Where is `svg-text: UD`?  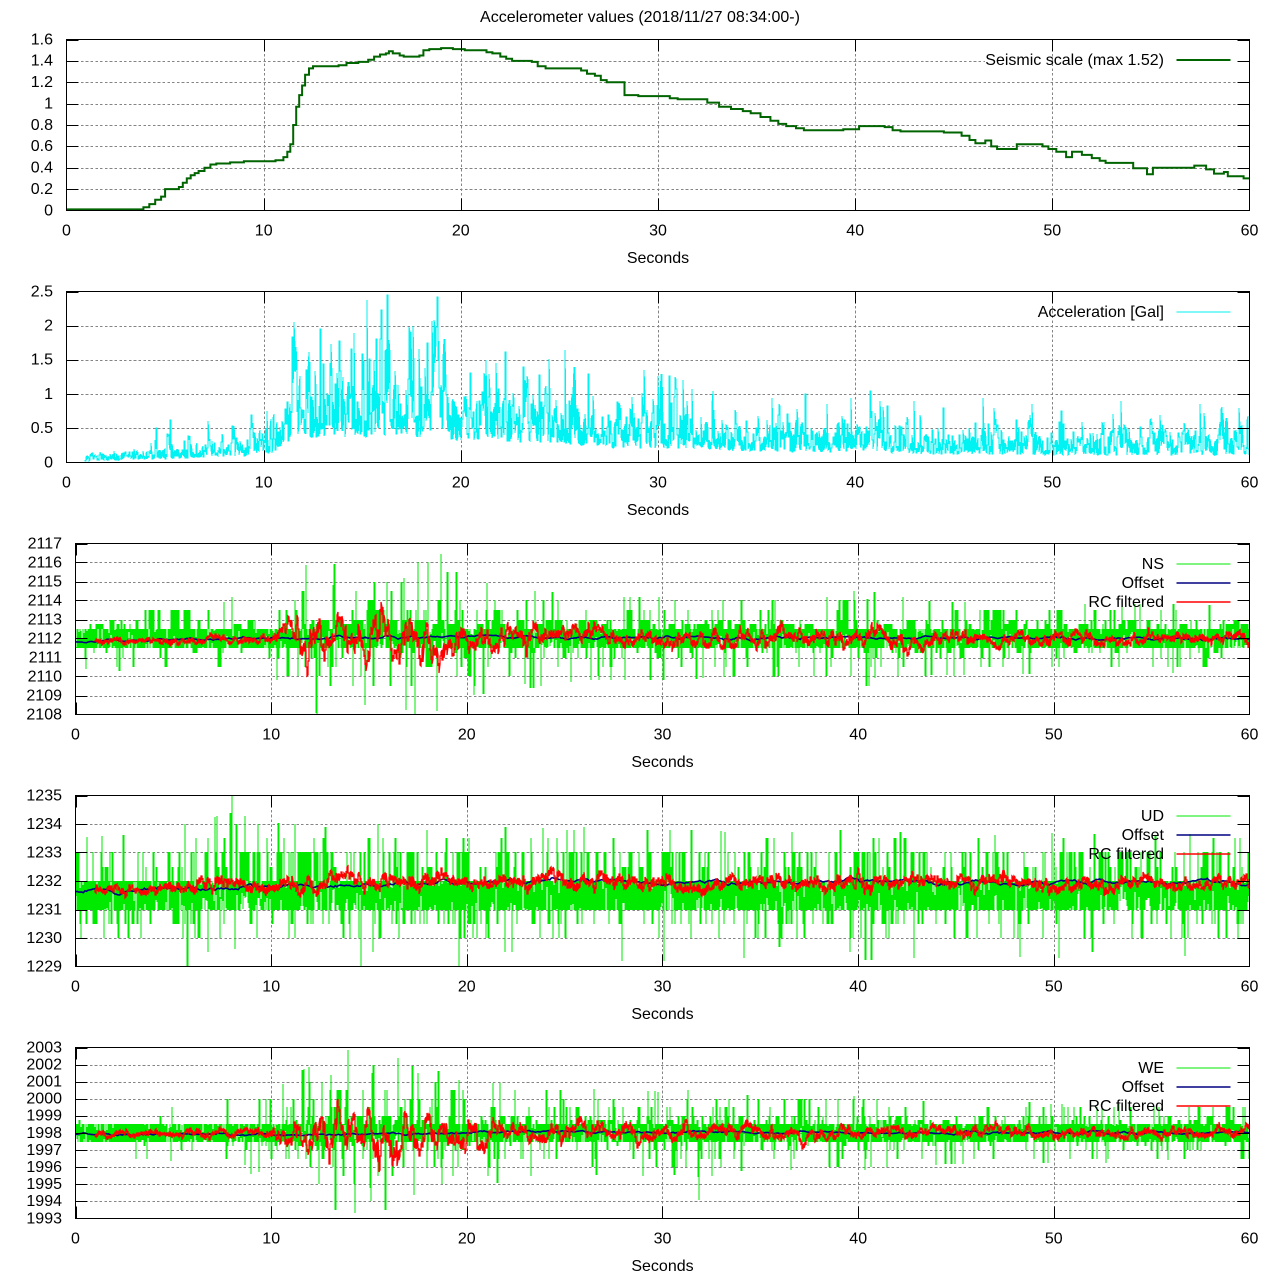 svg-text: UD is located at coordinates (1152, 816).